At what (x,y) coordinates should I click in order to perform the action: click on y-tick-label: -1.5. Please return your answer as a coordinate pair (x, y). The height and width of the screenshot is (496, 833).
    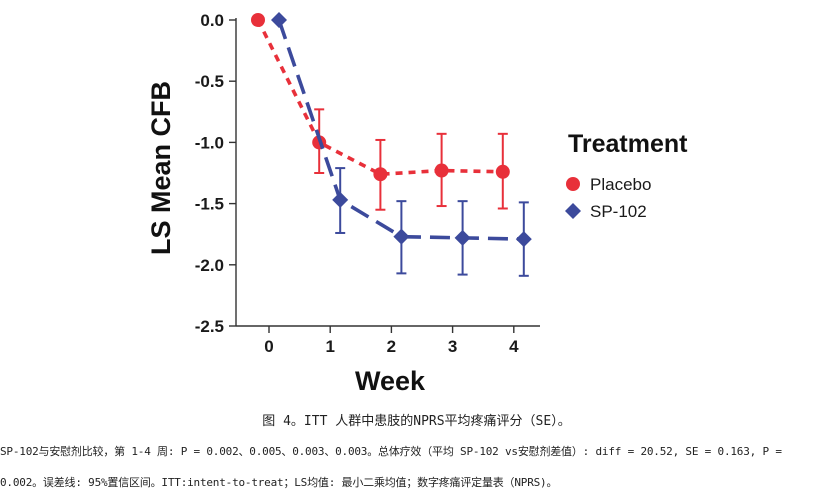
    Looking at the image, I should click on (209, 204).